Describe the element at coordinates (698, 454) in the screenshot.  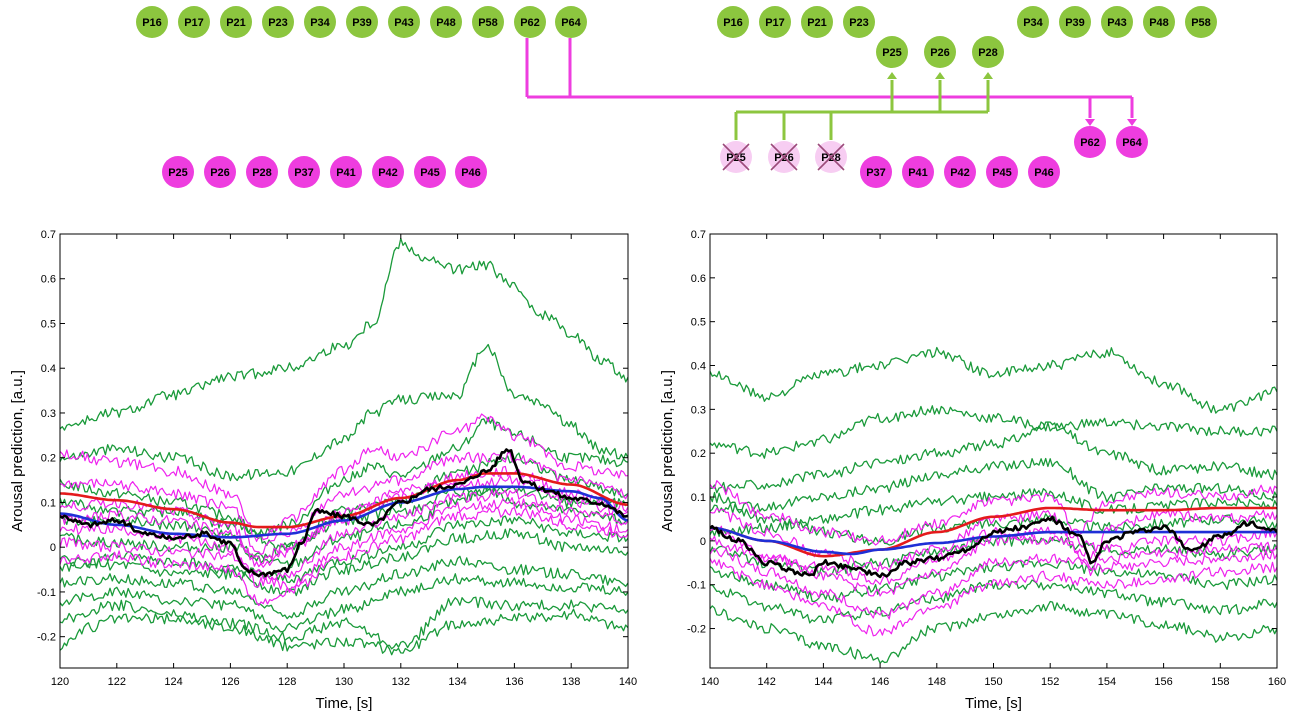
I see `right-chart-y-tick-label: 0.2` at that location.